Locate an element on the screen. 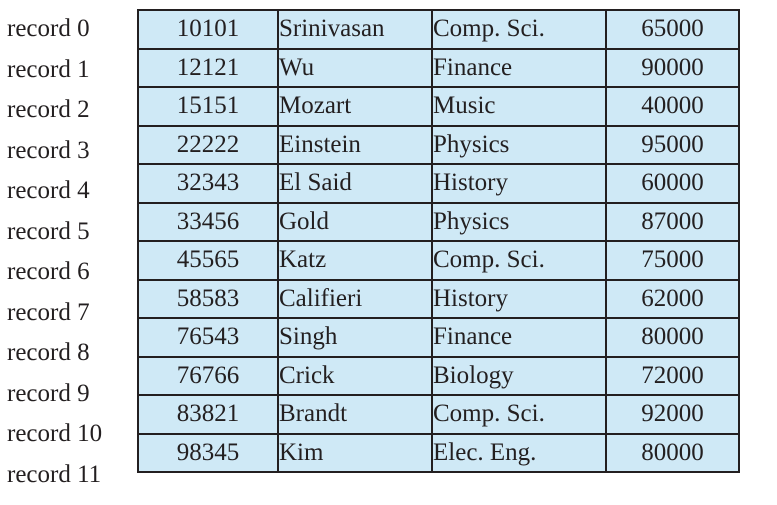 The image size is (777, 505). name-cell: Crick is located at coordinates (355, 375).